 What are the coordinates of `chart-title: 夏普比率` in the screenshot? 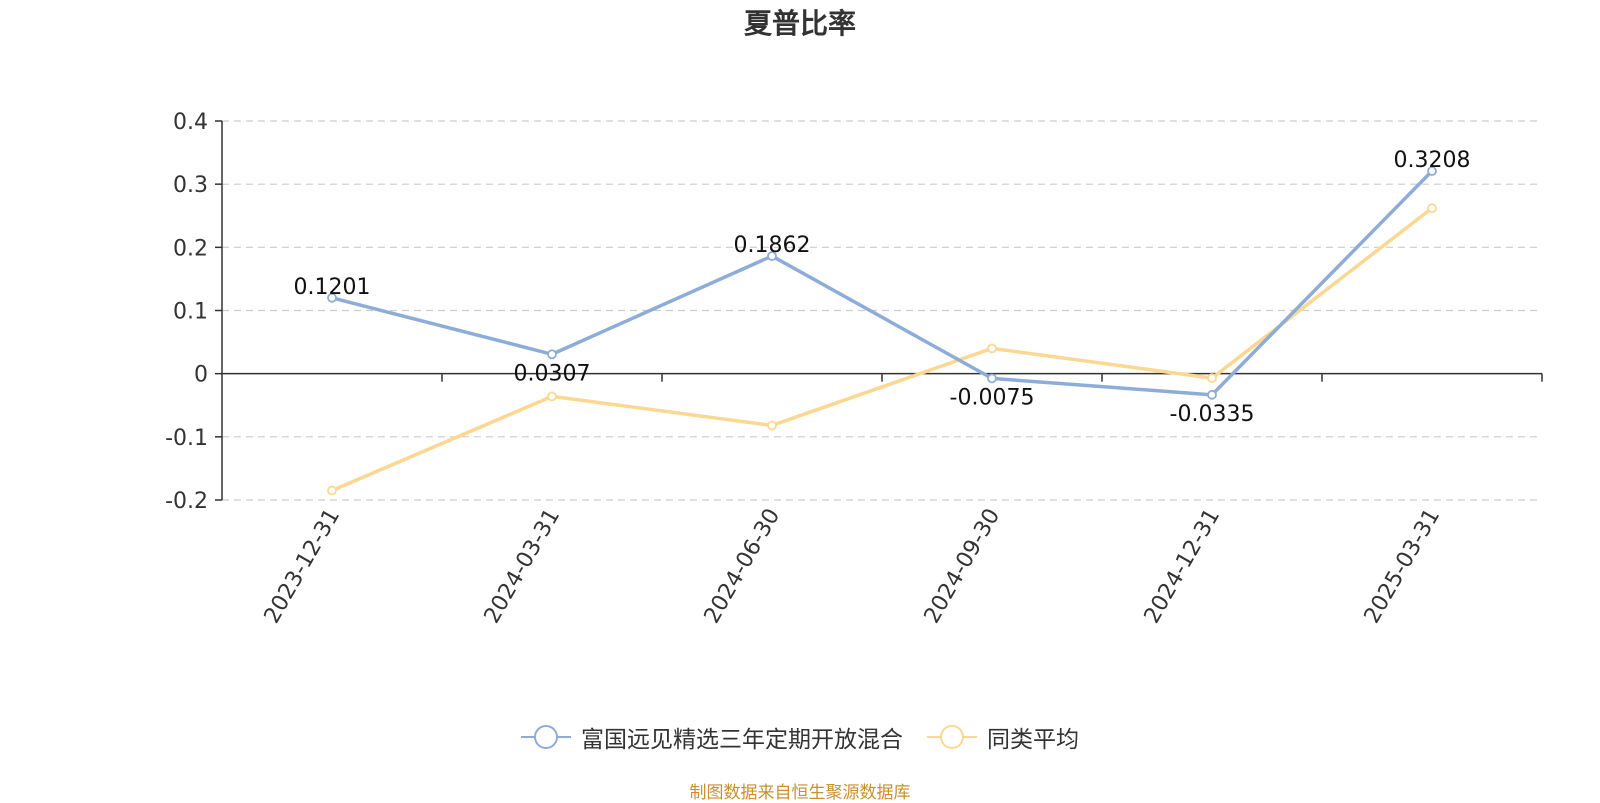 It's located at (799, 23).